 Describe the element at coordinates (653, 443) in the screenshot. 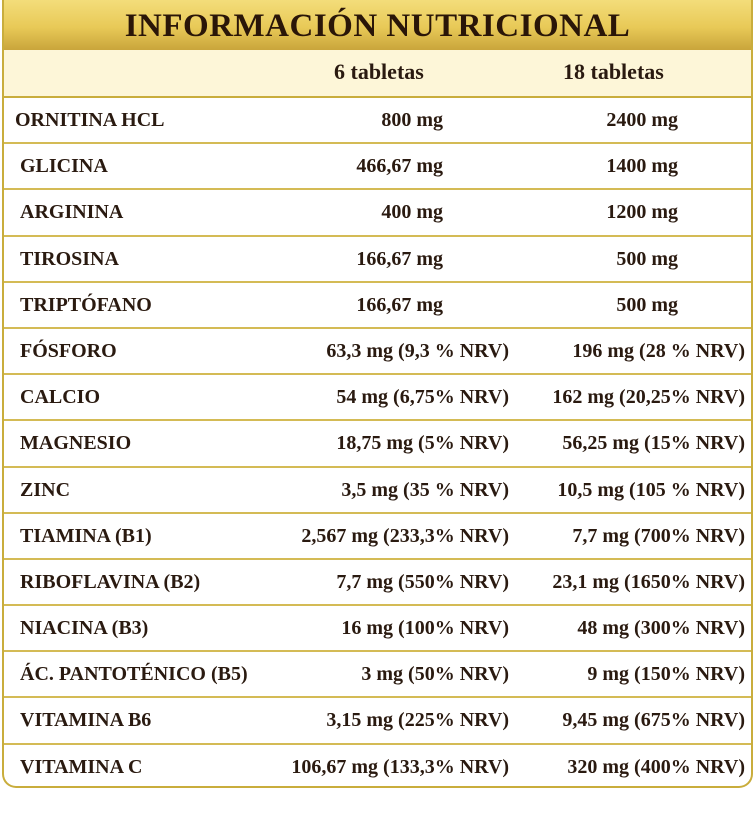

I see `nutrient-amount: 56,25 mg (15% NRV)` at that location.